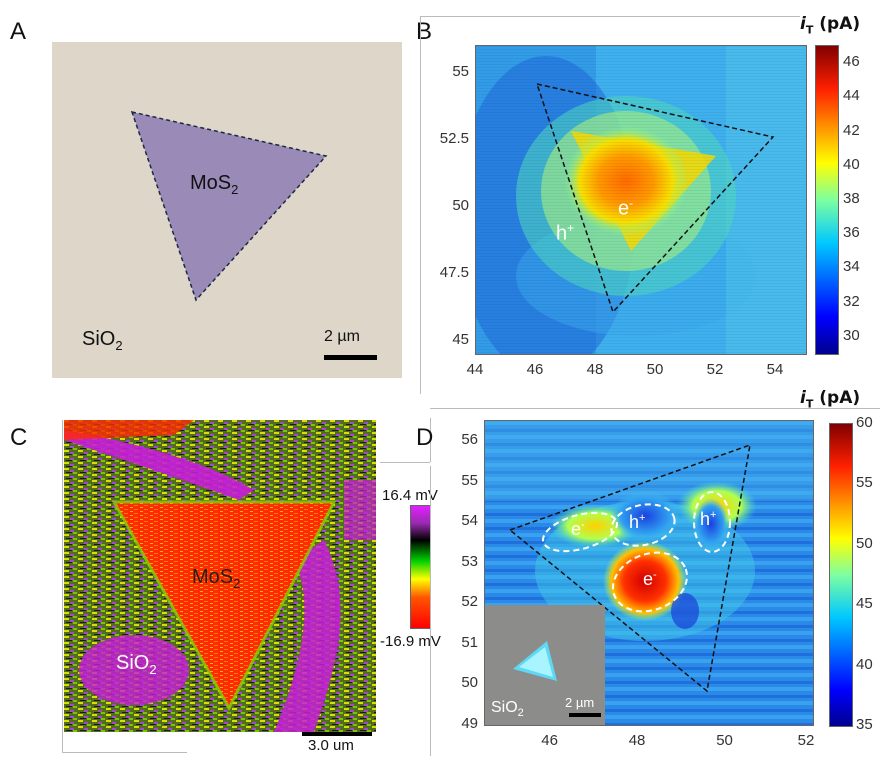 Image resolution: width=880 pixels, height=762 pixels. I want to click on colorbar-tick-label: 35, so click(864, 724).